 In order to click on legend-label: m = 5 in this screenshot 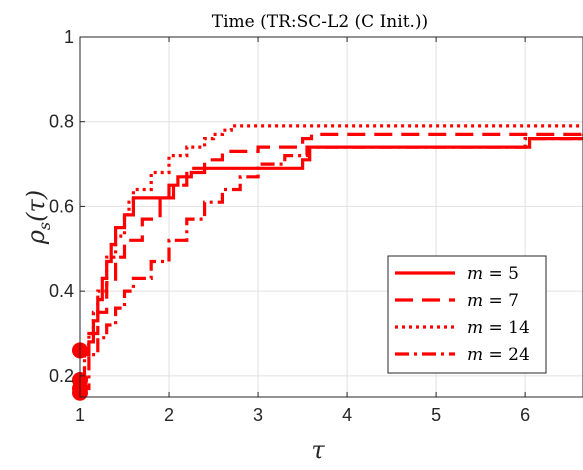, I will do `click(493, 274)`.